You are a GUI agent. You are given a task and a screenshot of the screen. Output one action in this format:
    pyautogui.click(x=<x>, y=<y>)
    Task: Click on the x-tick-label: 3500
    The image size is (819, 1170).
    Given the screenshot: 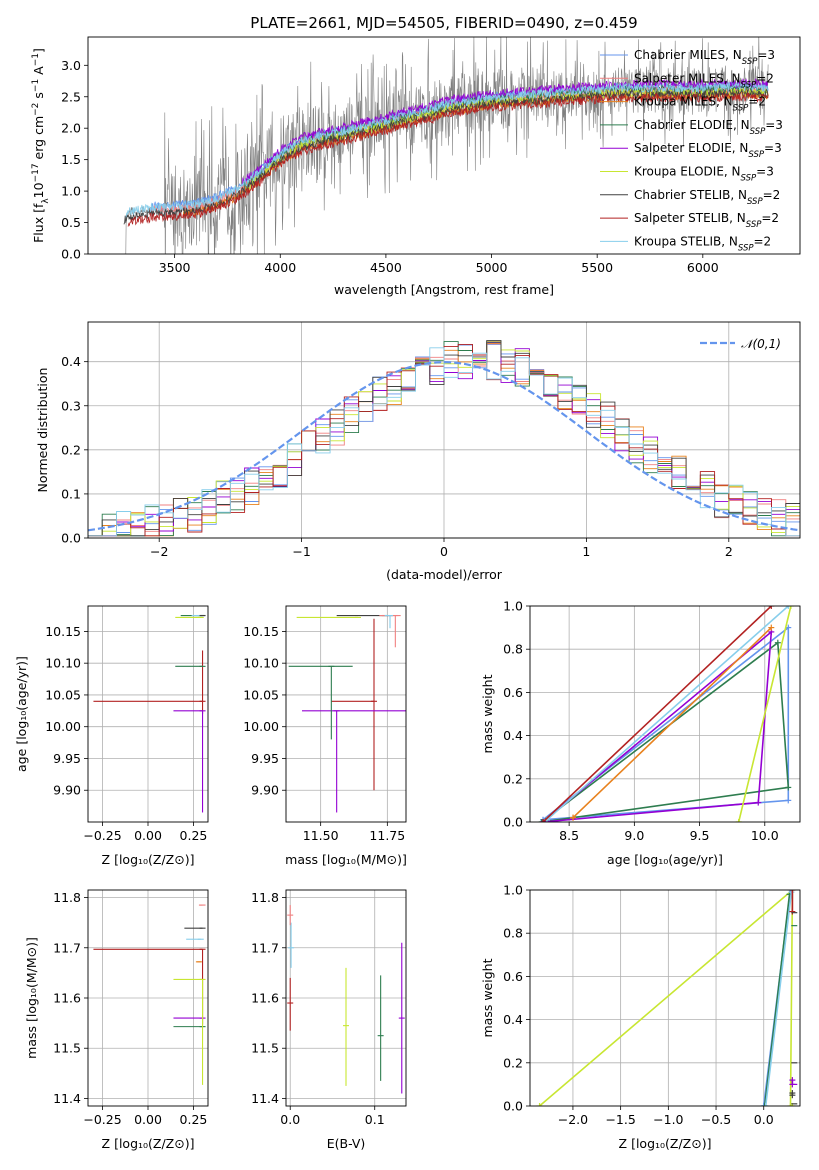 What is the action you would take?
    pyautogui.click(x=175, y=267)
    